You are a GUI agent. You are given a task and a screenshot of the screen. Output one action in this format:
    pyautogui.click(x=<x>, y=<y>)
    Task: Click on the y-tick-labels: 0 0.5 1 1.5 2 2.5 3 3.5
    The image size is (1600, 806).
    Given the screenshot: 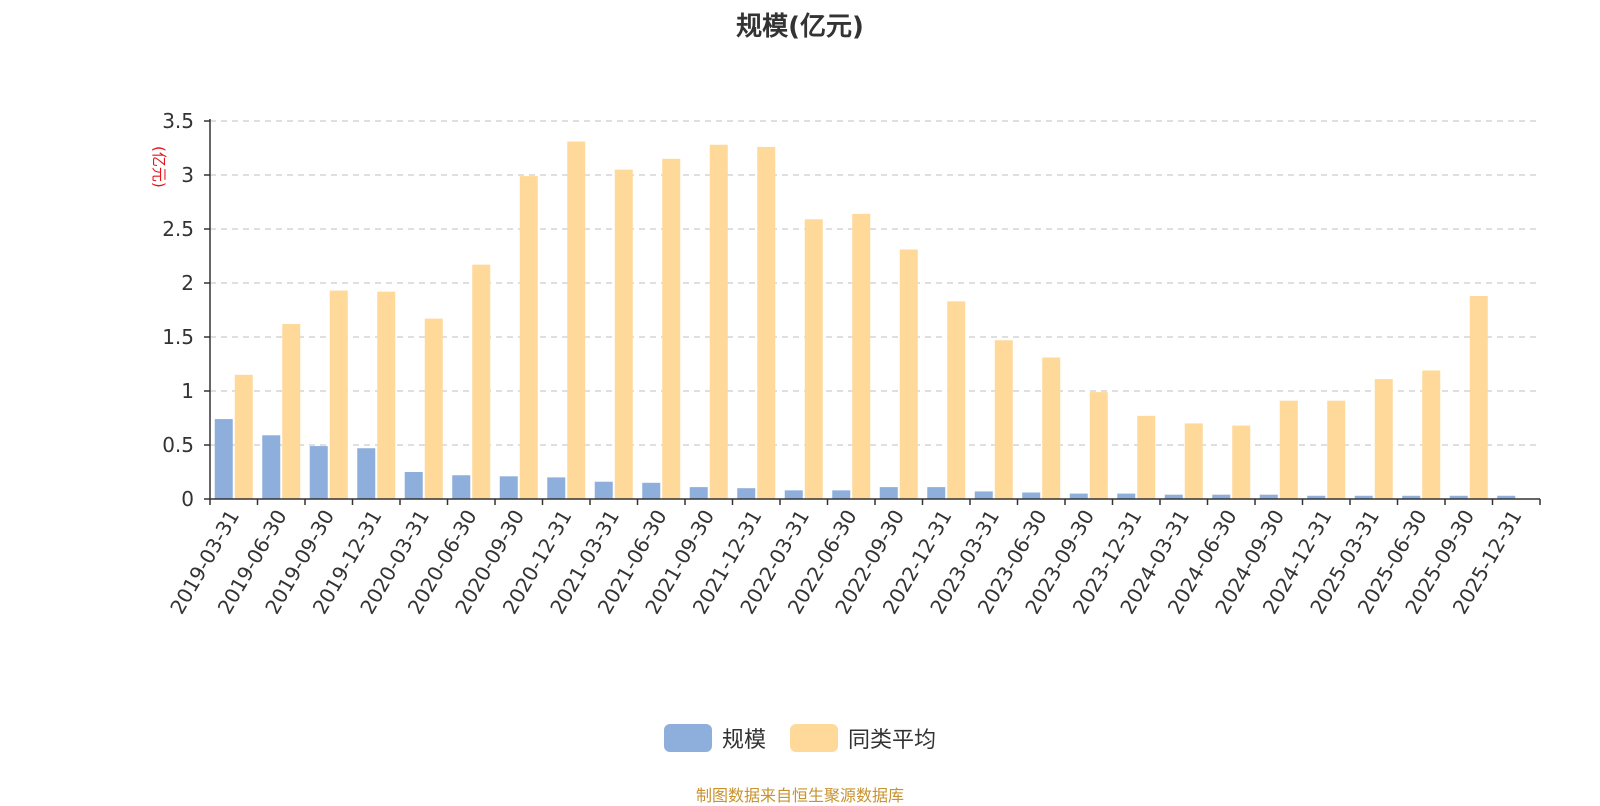 What is the action you would take?
    pyautogui.click(x=178, y=310)
    